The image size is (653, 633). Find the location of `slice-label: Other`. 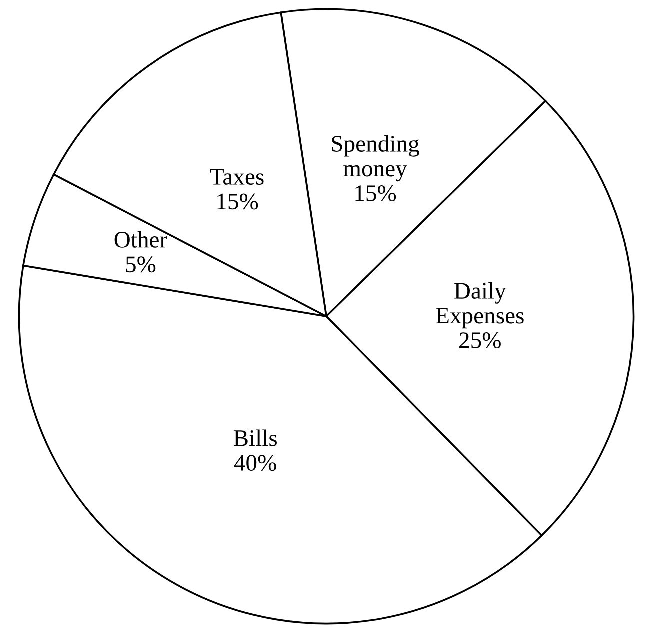

slice-label: Other is located at coordinates (141, 239).